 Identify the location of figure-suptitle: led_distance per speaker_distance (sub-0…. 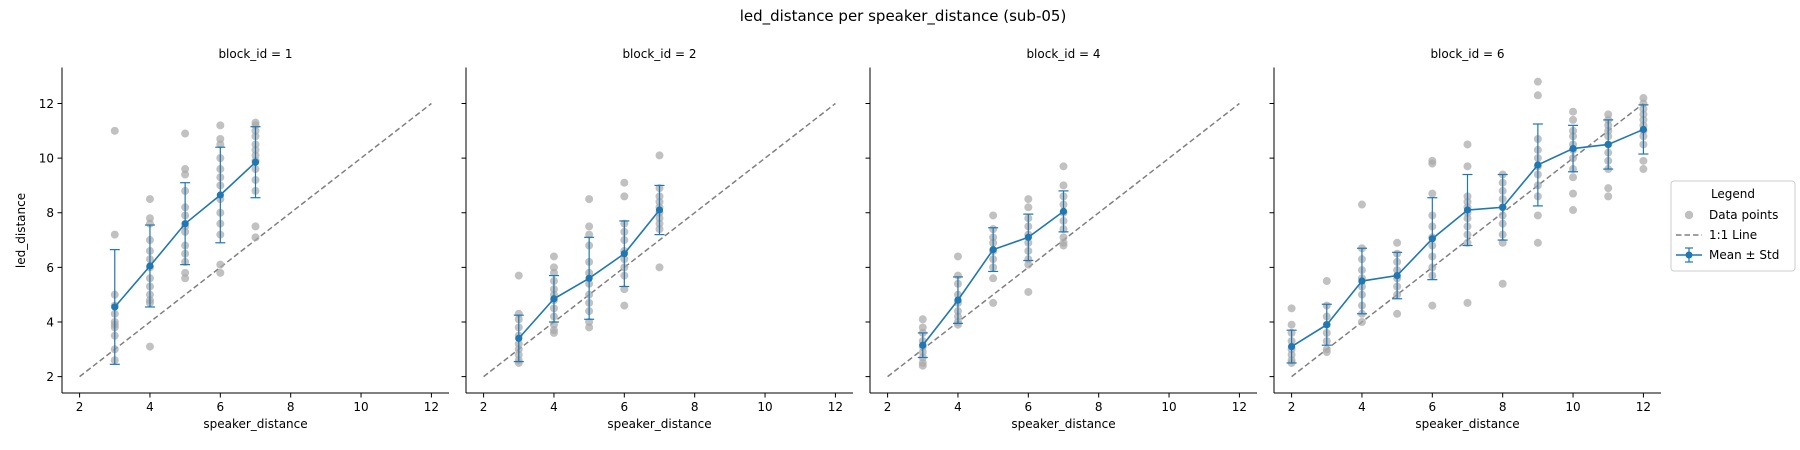
(903, 16).